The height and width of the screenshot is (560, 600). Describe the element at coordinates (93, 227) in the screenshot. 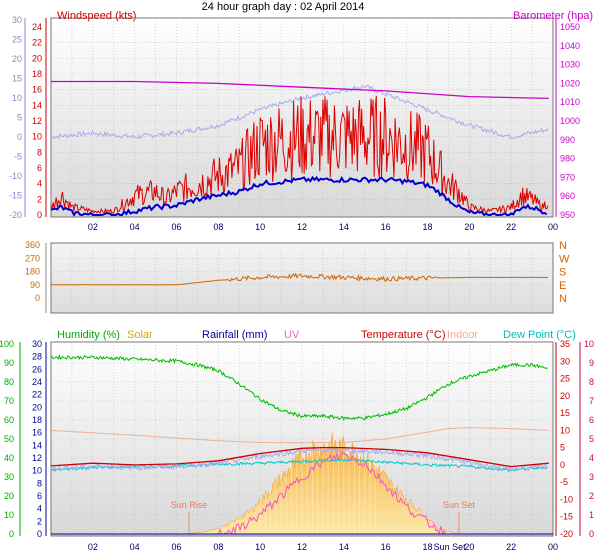

I see `wind-x-tick-label: 02` at that location.